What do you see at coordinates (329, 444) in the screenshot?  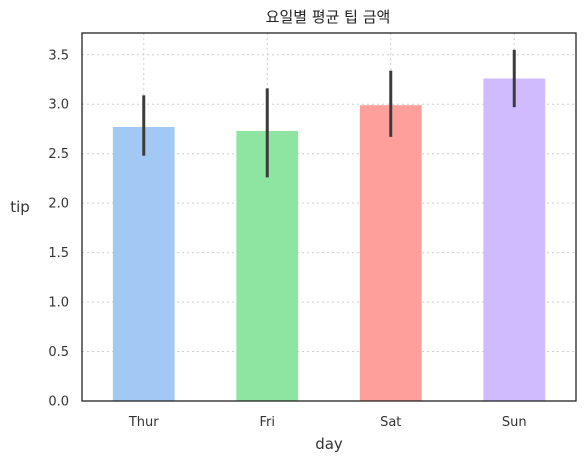 I see `x-axis-label: day` at bounding box center [329, 444].